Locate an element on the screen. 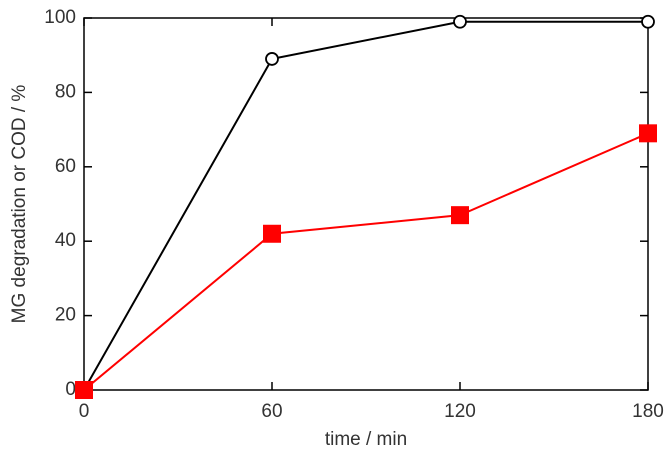  y-tick-label: 20 is located at coordinates (65, 315).